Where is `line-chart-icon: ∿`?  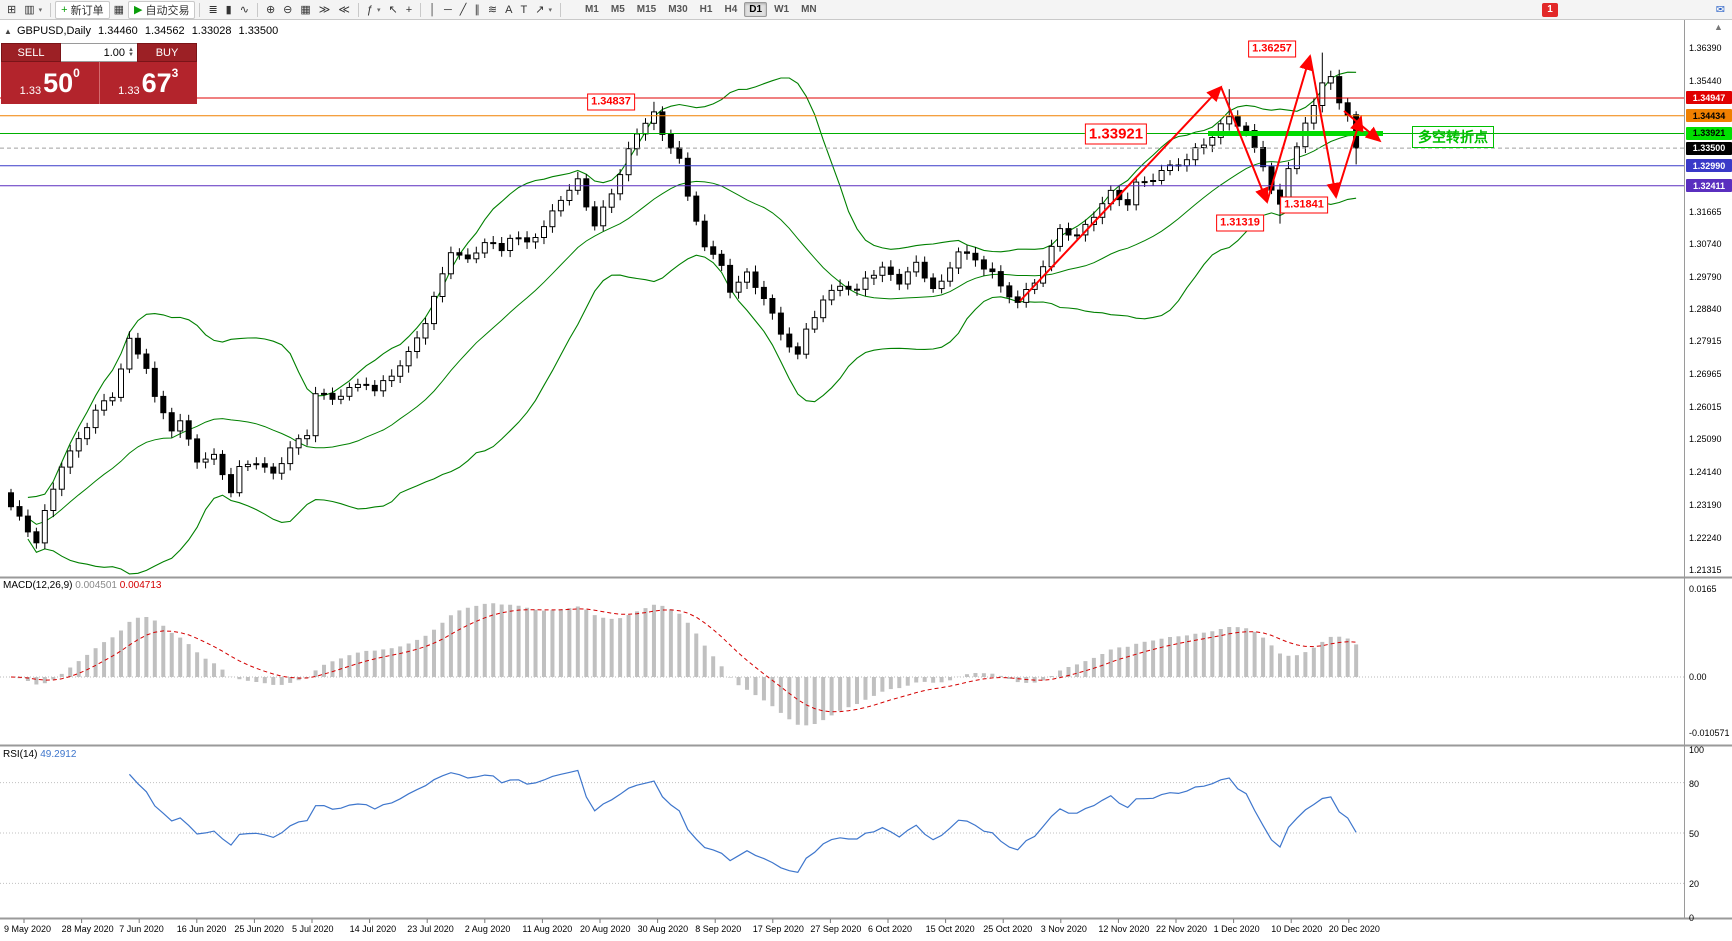 line-chart-icon: ∿ is located at coordinates (244, 10).